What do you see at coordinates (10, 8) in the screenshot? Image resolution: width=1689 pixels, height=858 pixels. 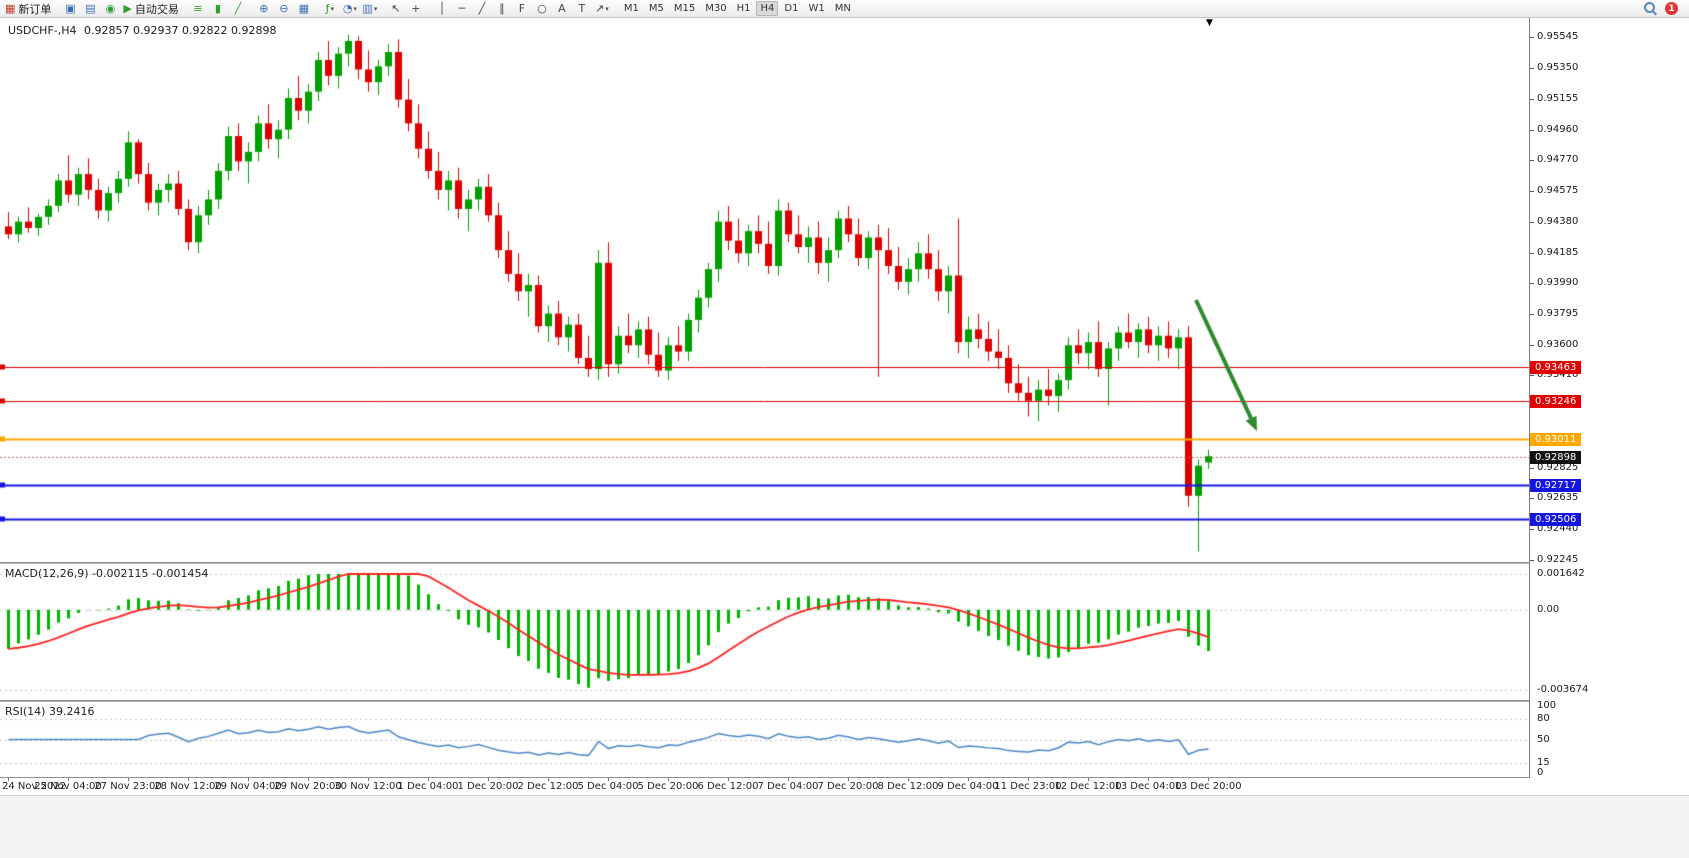 I see `new-order-icon: ▦` at bounding box center [10, 8].